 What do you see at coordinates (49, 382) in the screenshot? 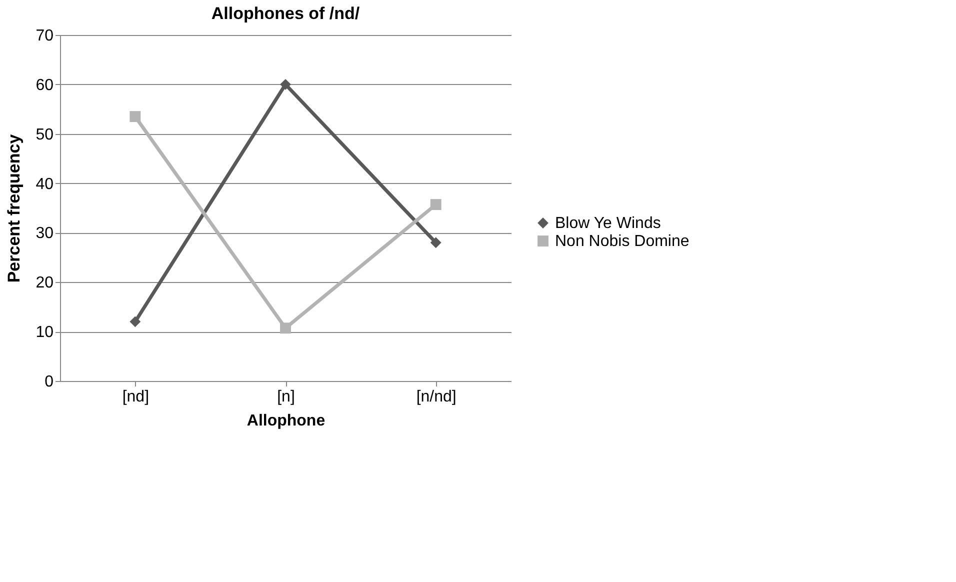
I see `y-tick-label: 0` at bounding box center [49, 382].